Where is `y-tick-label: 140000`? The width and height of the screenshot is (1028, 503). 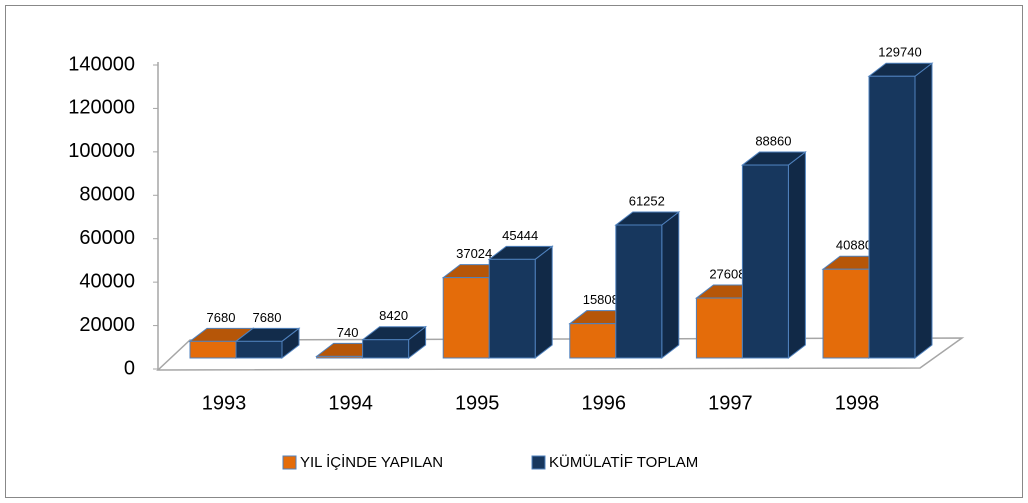 y-tick-label: 140000 is located at coordinates (101, 64).